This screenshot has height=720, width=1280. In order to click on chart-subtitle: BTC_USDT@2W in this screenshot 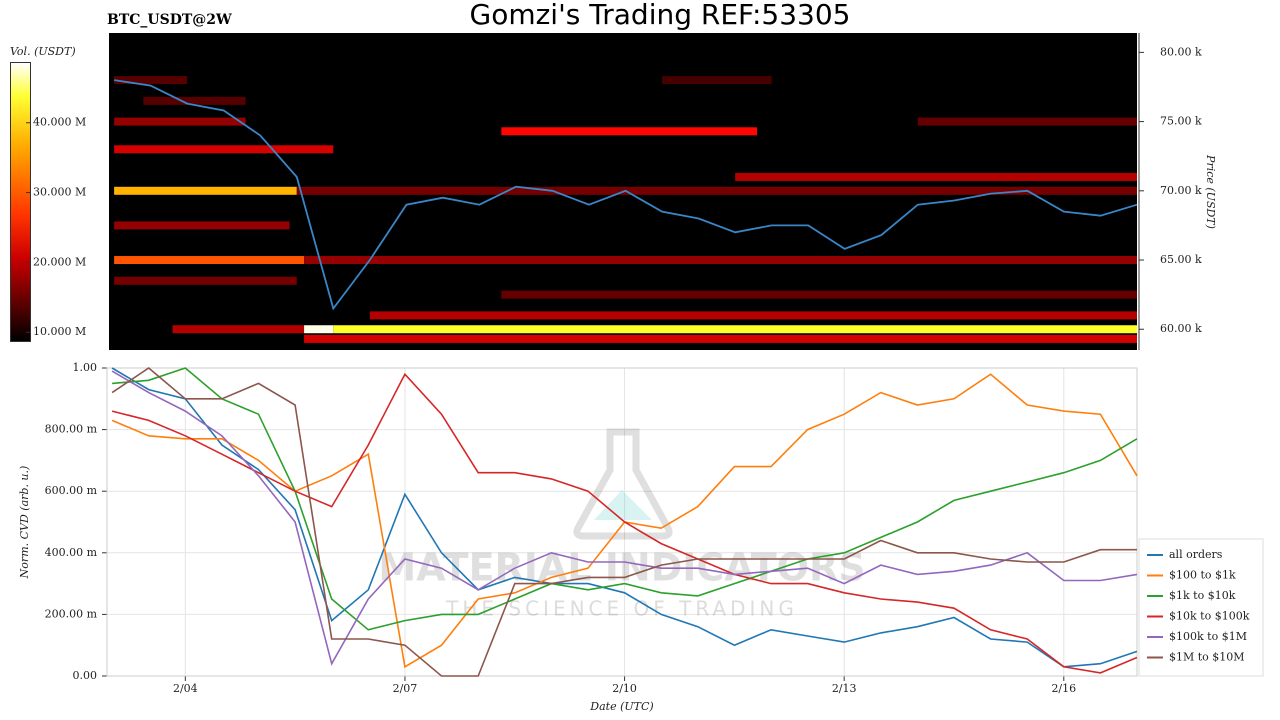, I will do `click(169, 20)`.